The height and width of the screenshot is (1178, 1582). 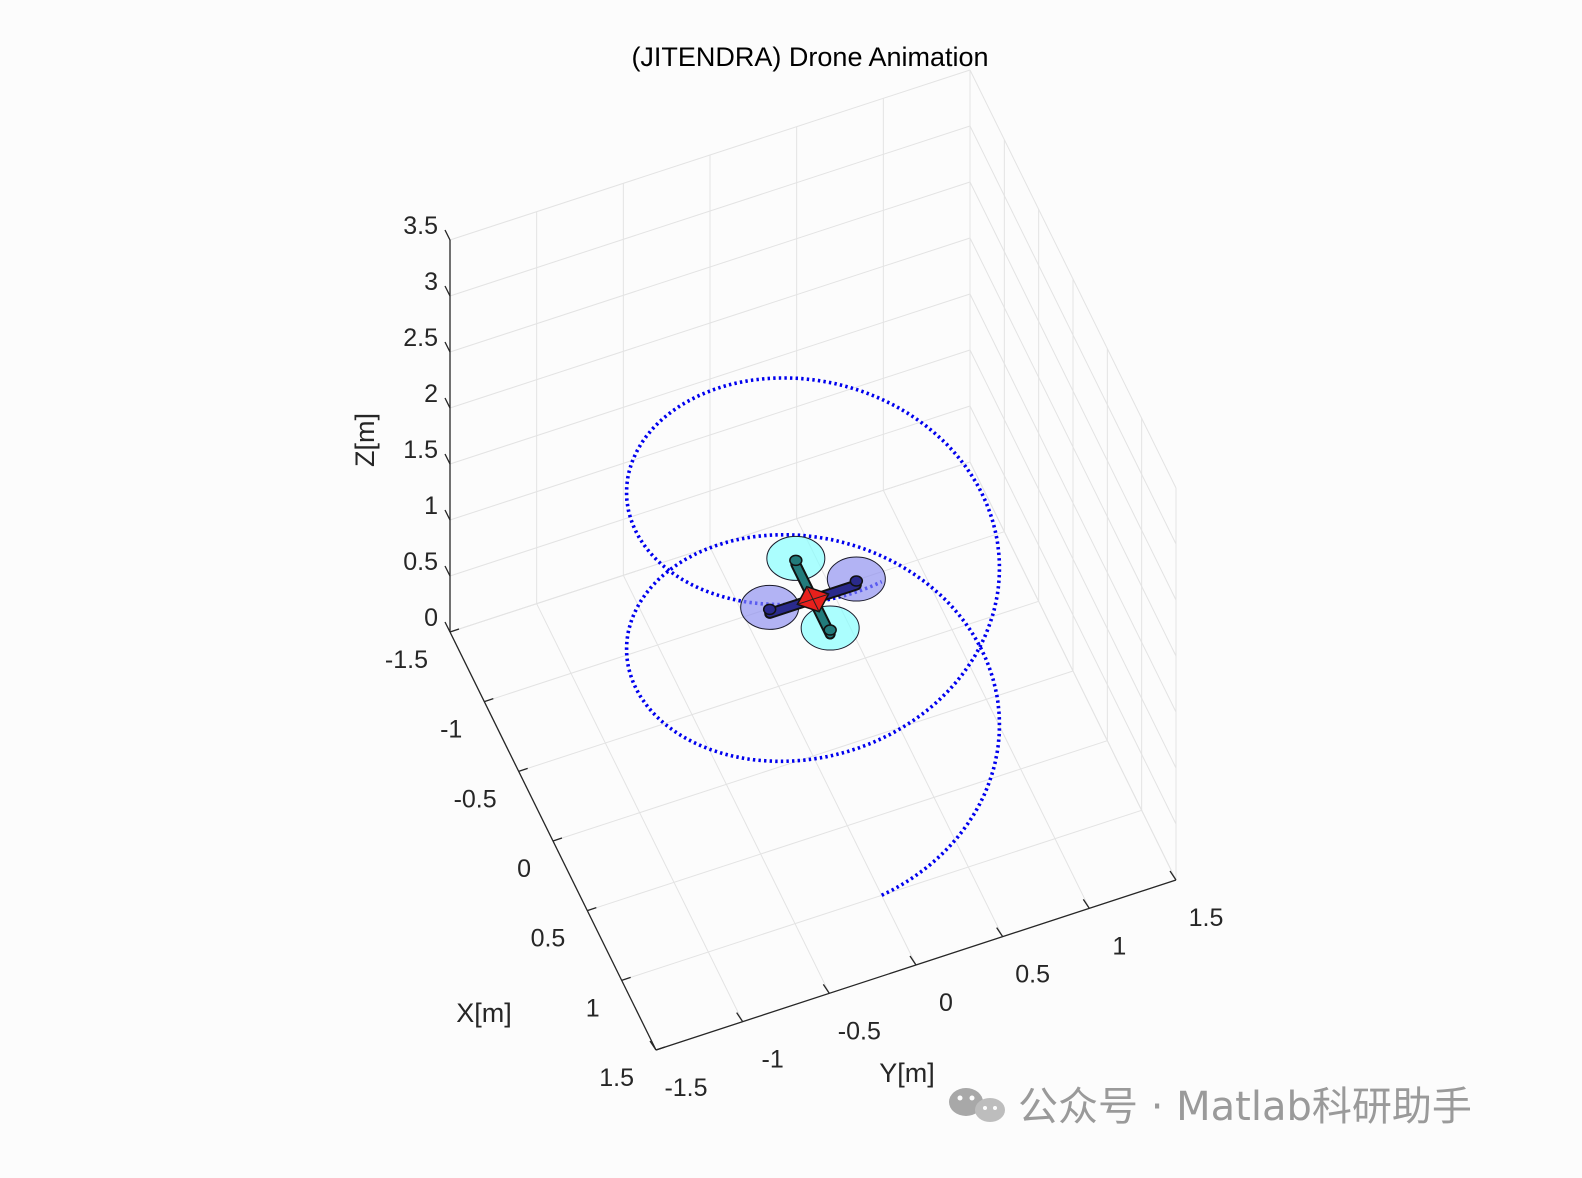 I want to click on z-tick-label: 1, so click(x=431, y=506).